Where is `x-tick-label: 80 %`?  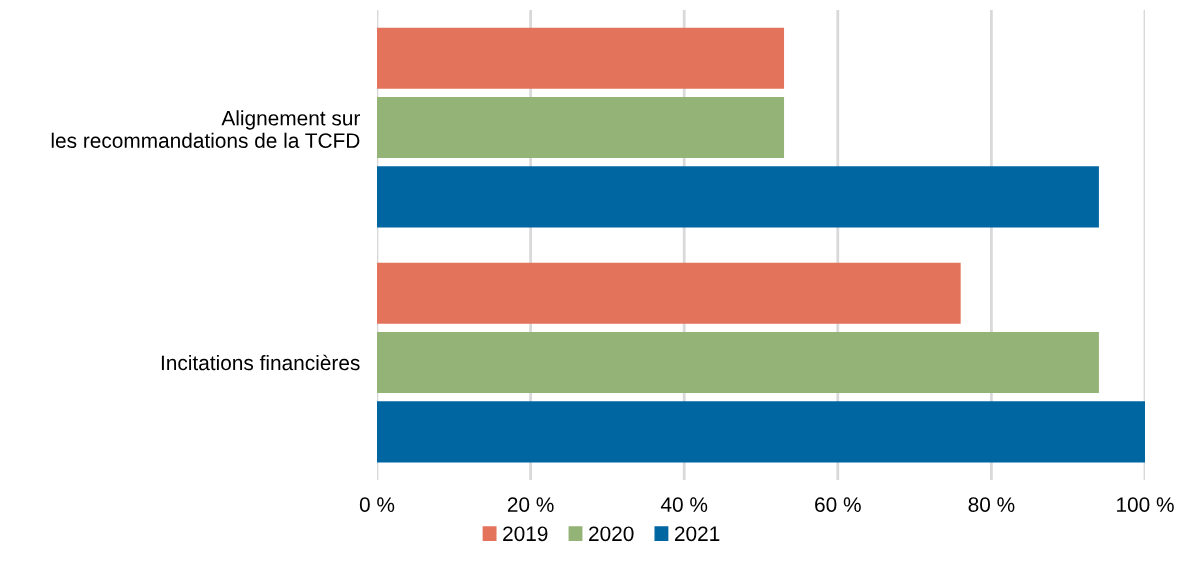 x-tick-label: 80 % is located at coordinates (991, 504).